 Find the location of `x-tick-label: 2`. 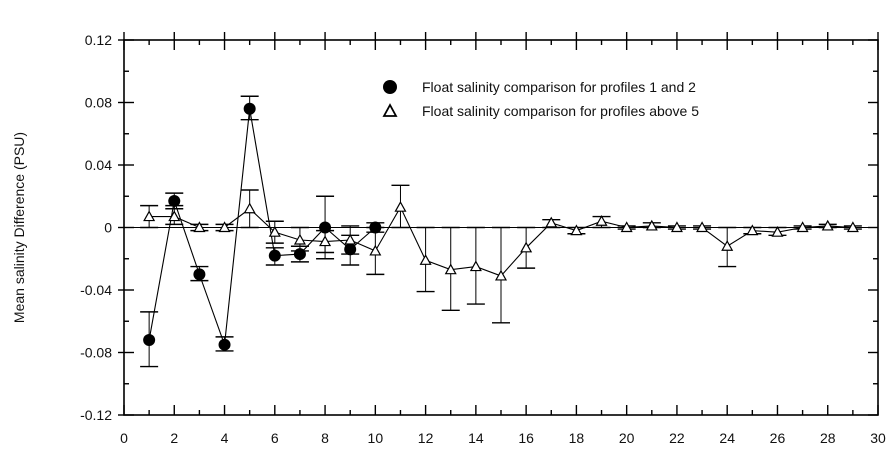

x-tick-label: 2 is located at coordinates (174, 438).